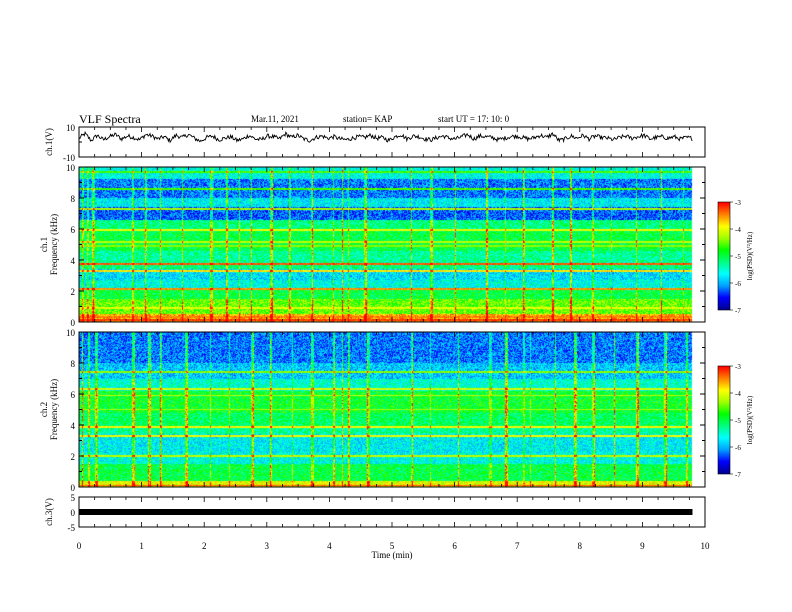 Image resolution: width=792 pixels, height=612 pixels. I want to click on x-tick-label: 8, so click(580, 546).